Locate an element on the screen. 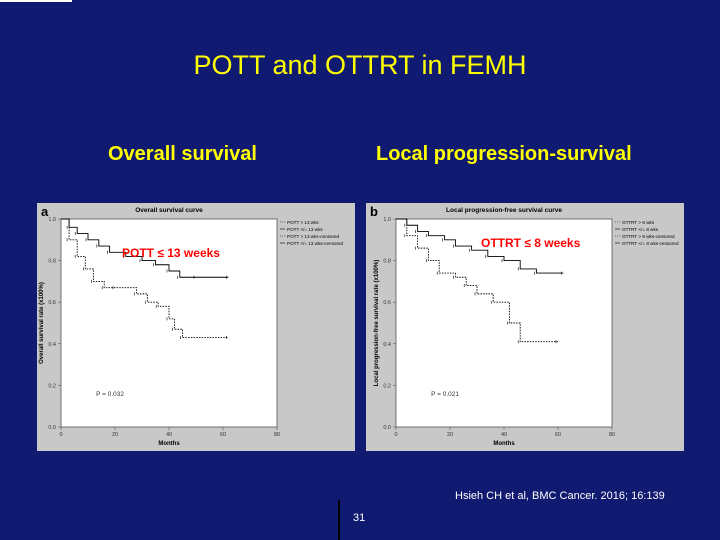 The image size is (720, 540). corner-rule is located at coordinates (36, 1).